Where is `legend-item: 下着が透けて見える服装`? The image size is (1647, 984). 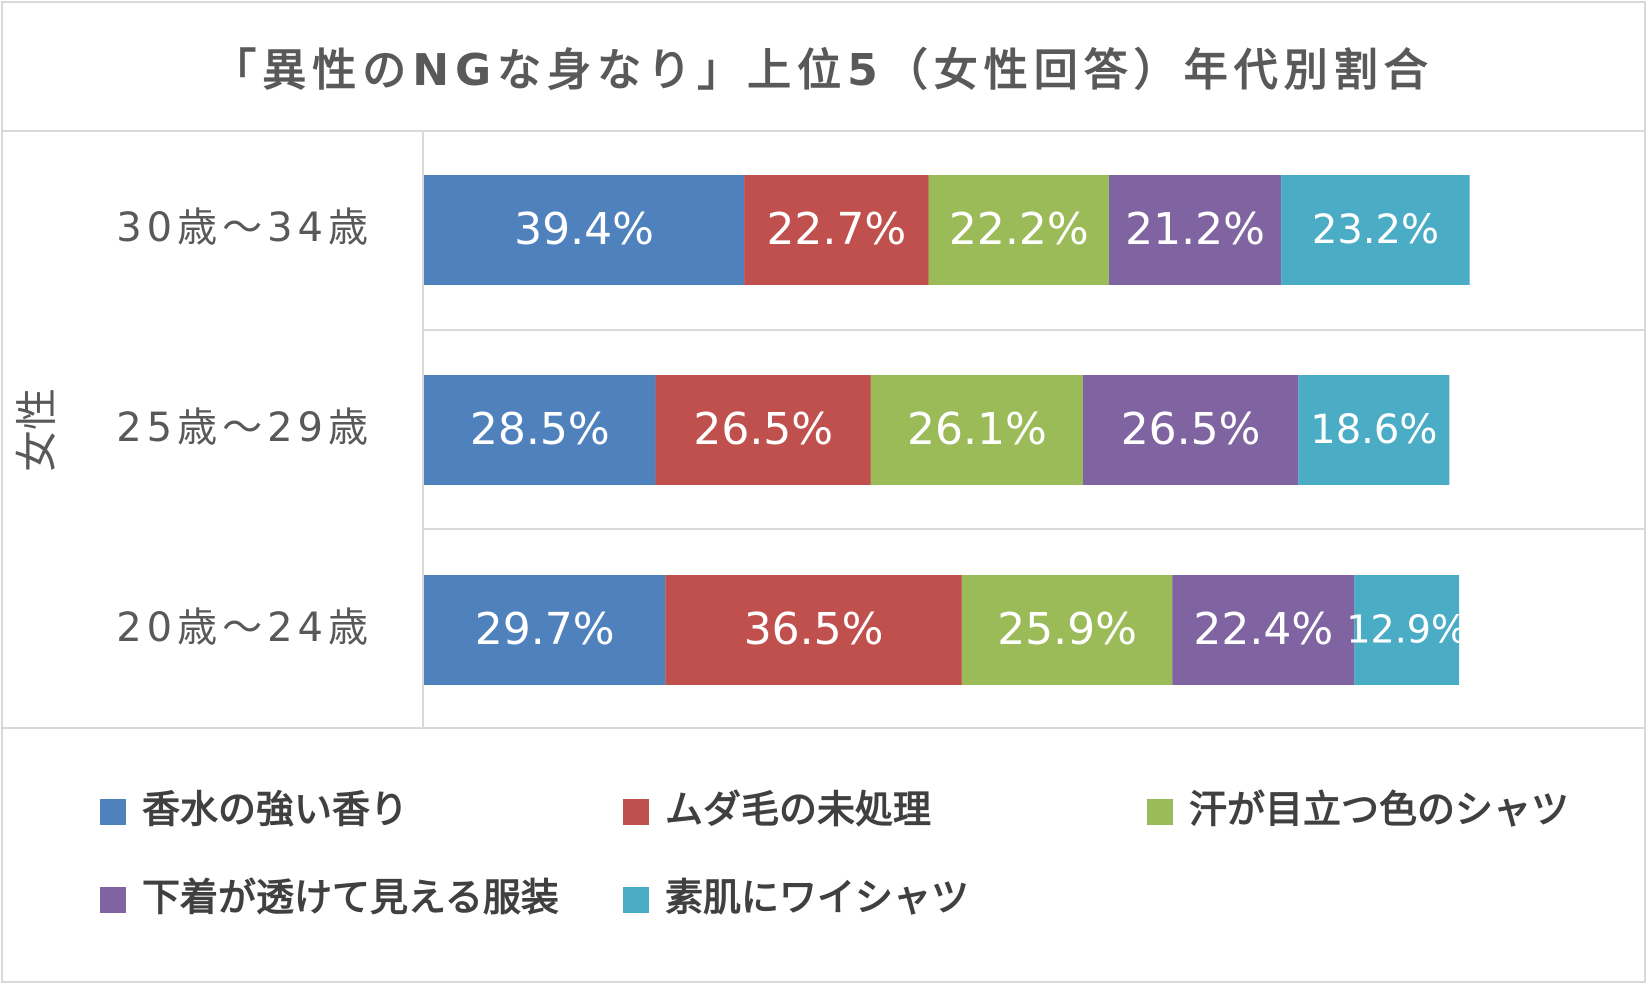
legend-item: 下着が透けて見える服装 is located at coordinates (329, 898).